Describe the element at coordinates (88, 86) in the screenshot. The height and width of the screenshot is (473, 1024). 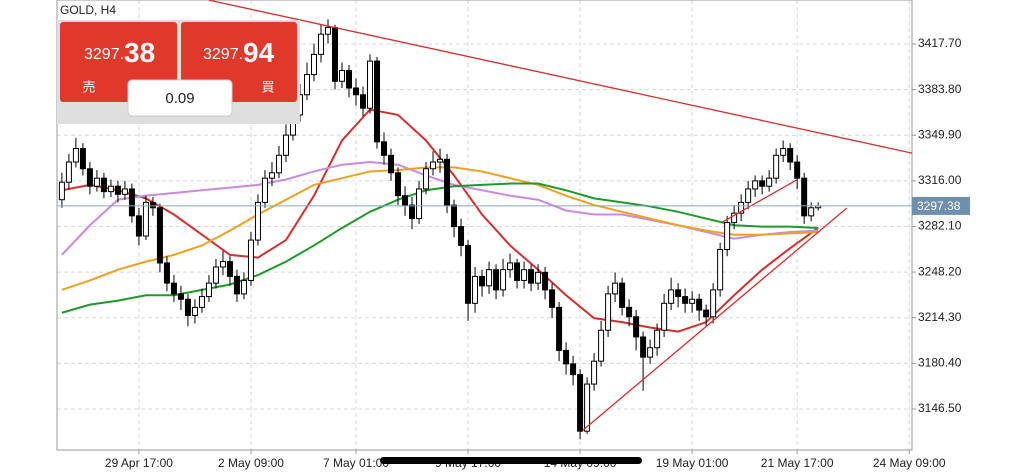
I see `sell-label: 売` at that location.